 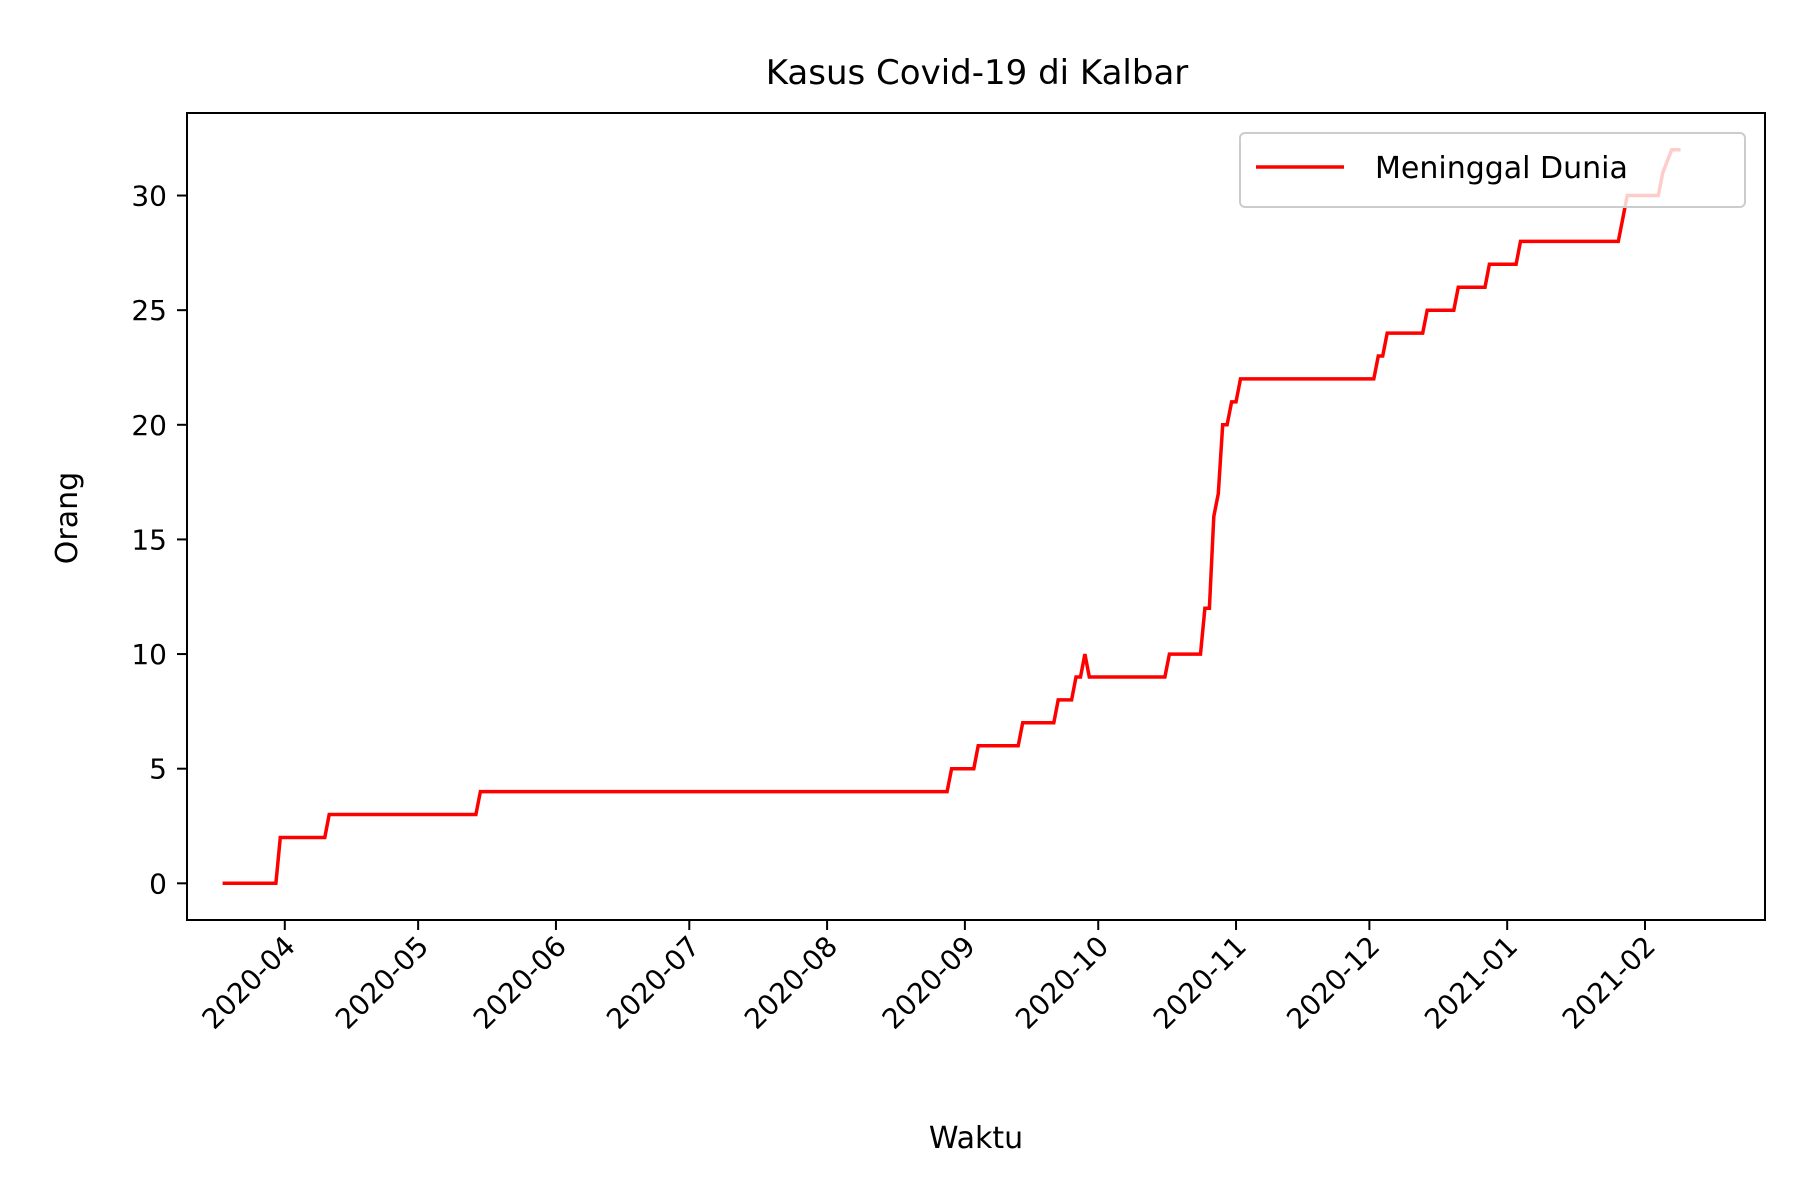 What do you see at coordinates (158, 769) in the screenshot?
I see `y-tick-label: 5` at bounding box center [158, 769].